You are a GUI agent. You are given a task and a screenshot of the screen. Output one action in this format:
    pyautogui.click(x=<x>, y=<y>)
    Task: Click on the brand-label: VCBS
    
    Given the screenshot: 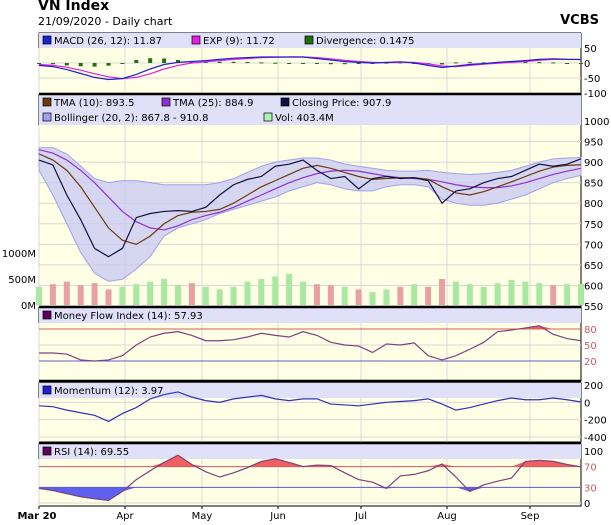 What is the action you would take?
    pyautogui.click(x=579, y=20)
    